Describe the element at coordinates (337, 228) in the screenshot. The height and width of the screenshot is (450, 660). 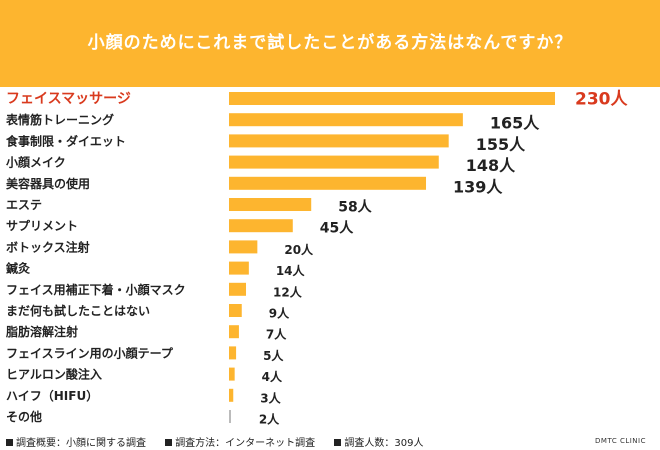
I see `value-label: 45人` at that location.